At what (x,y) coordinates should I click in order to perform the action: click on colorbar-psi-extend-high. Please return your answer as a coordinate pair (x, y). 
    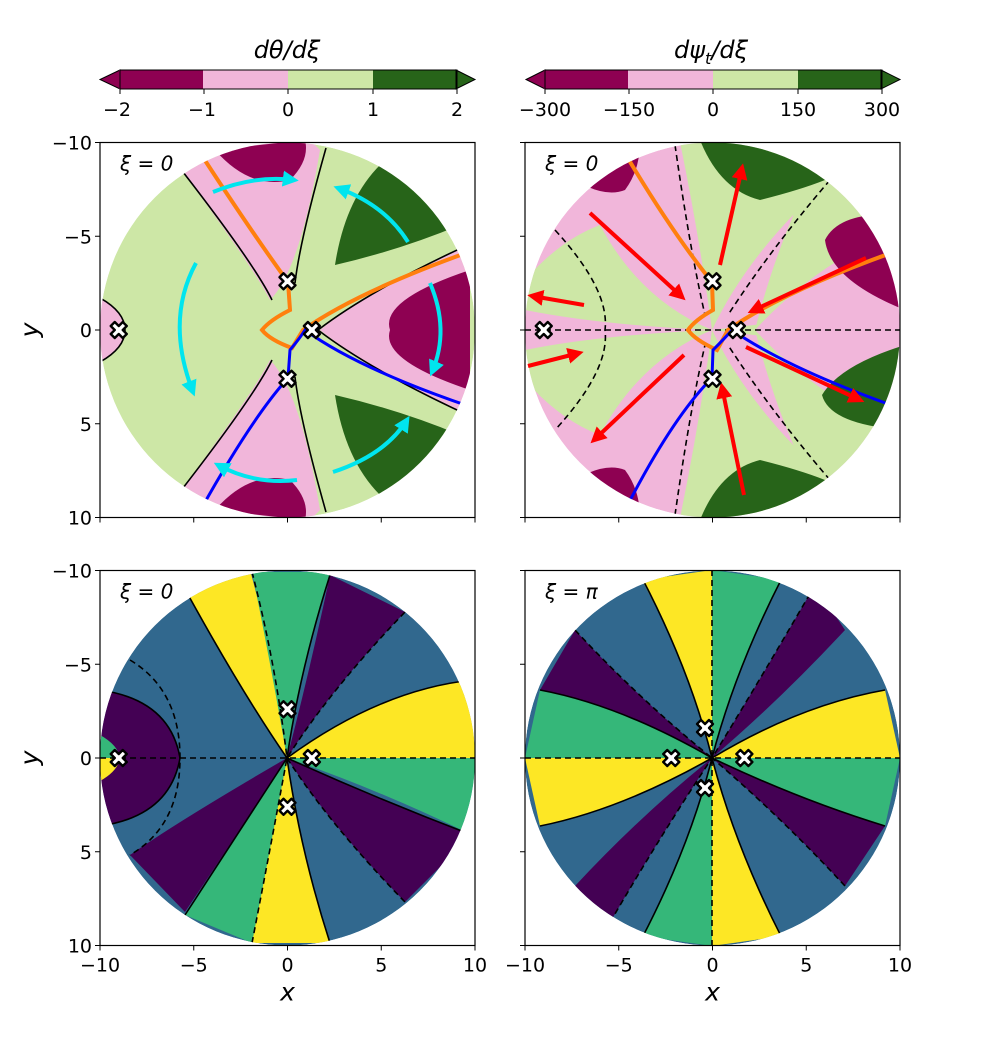
    Looking at the image, I should click on (891, 79).